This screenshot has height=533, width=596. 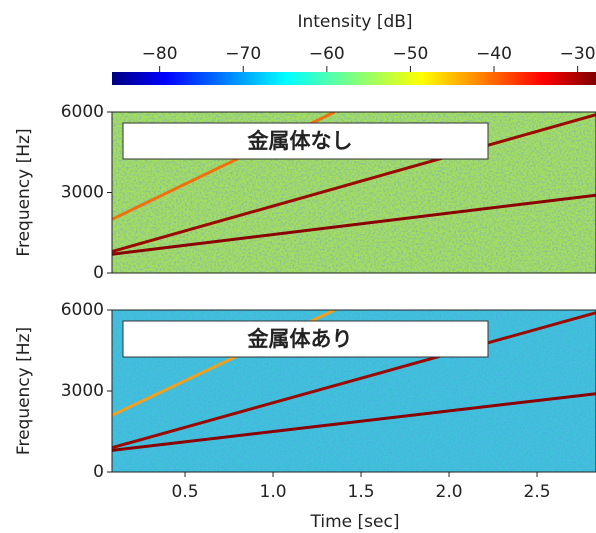 I want to click on x-tick-label: 1.5, so click(x=361, y=492).